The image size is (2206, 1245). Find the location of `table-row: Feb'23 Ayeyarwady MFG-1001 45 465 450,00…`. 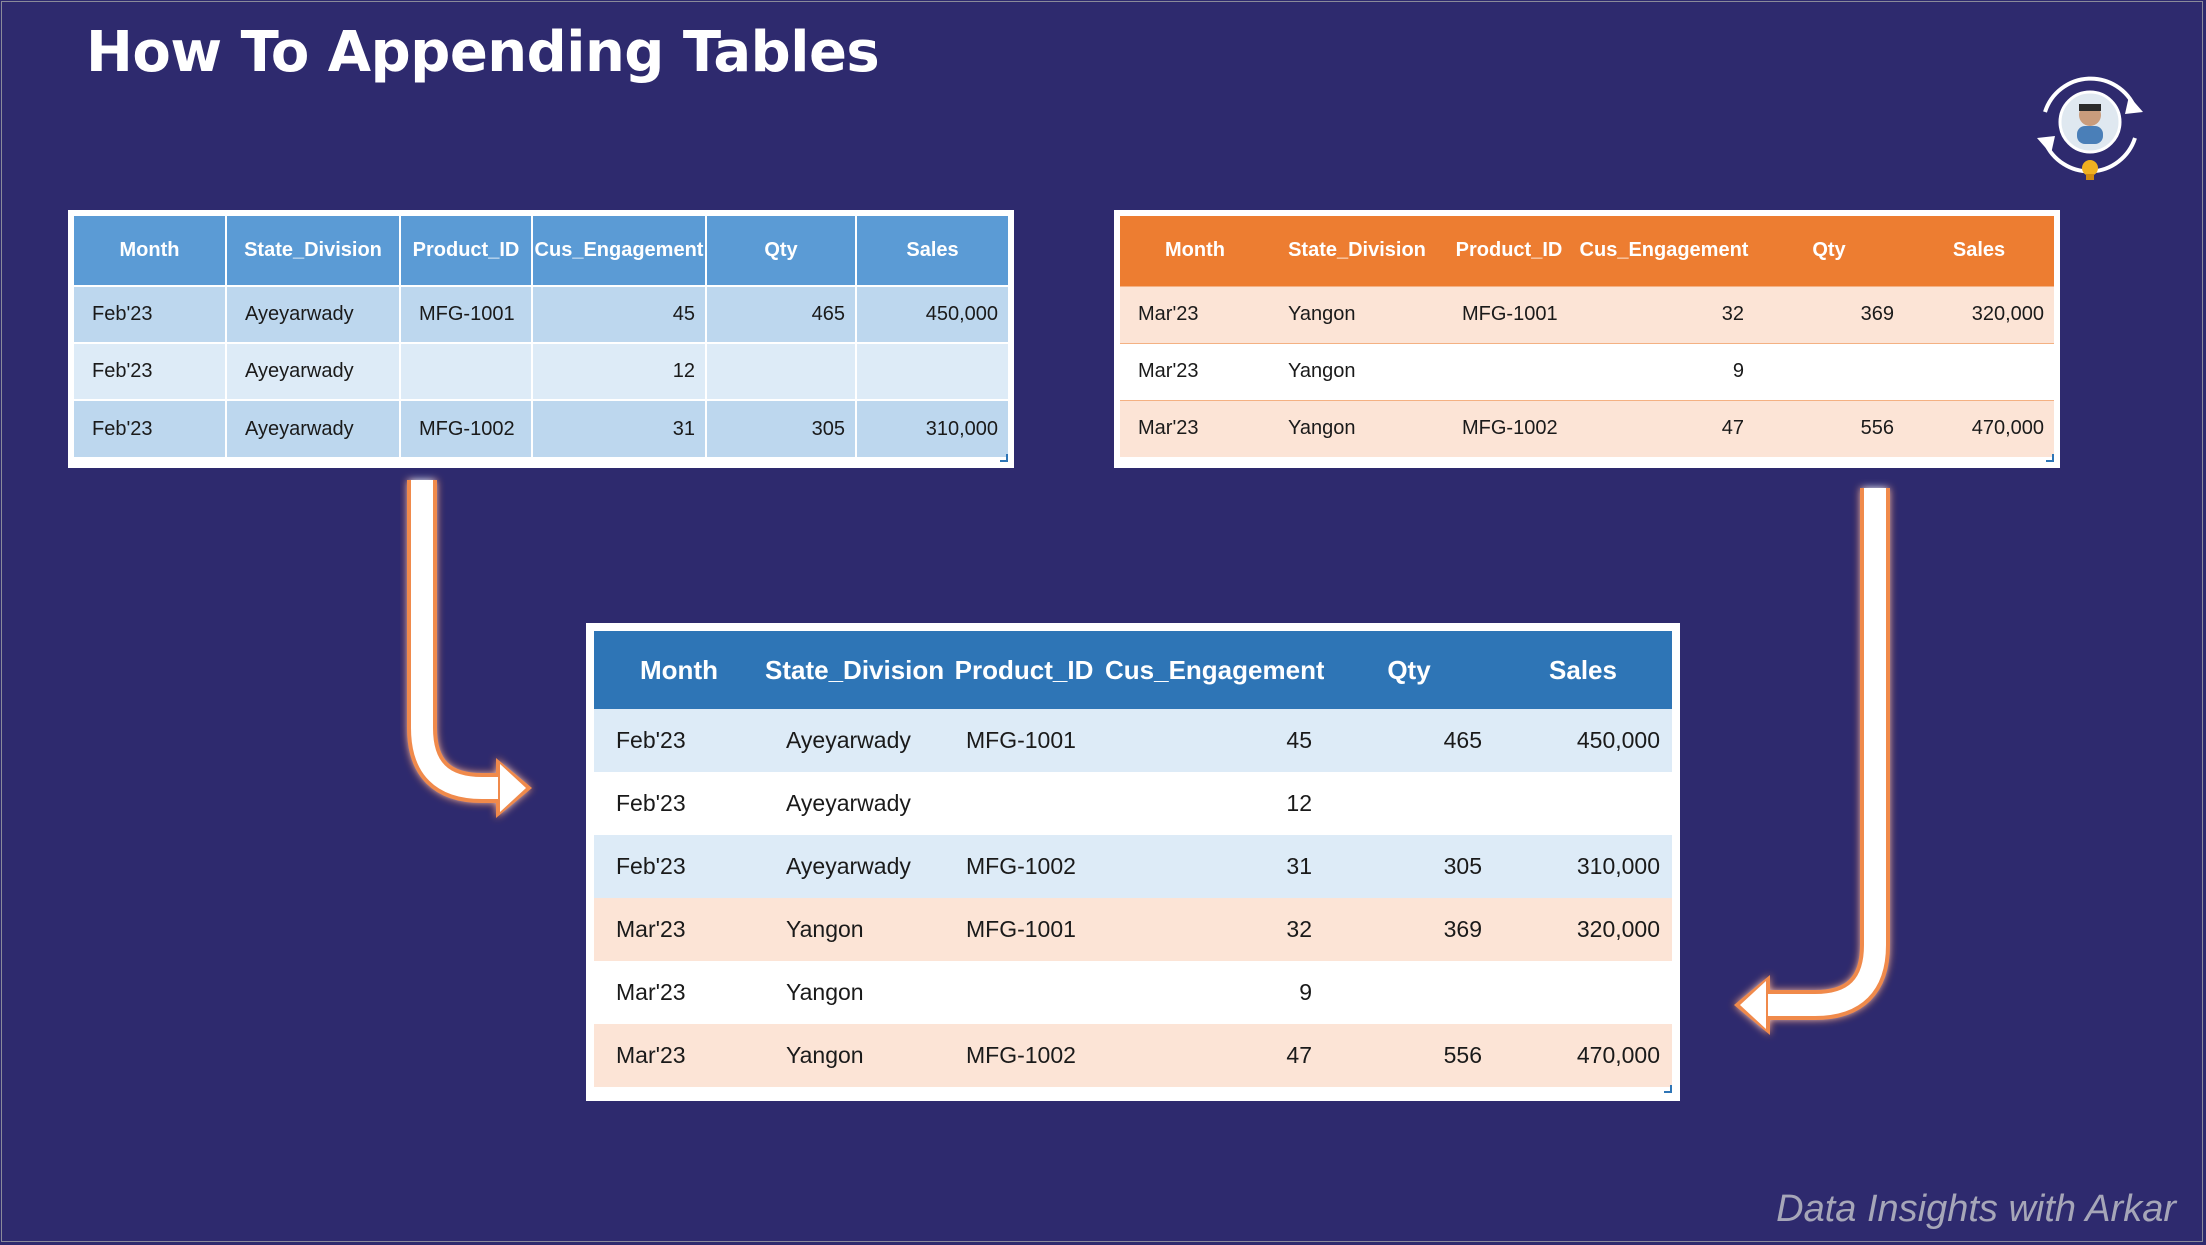

table-row: Feb'23 Ayeyarwady MFG-1001 45 465 450,00… is located at coordinates (1133, 740).